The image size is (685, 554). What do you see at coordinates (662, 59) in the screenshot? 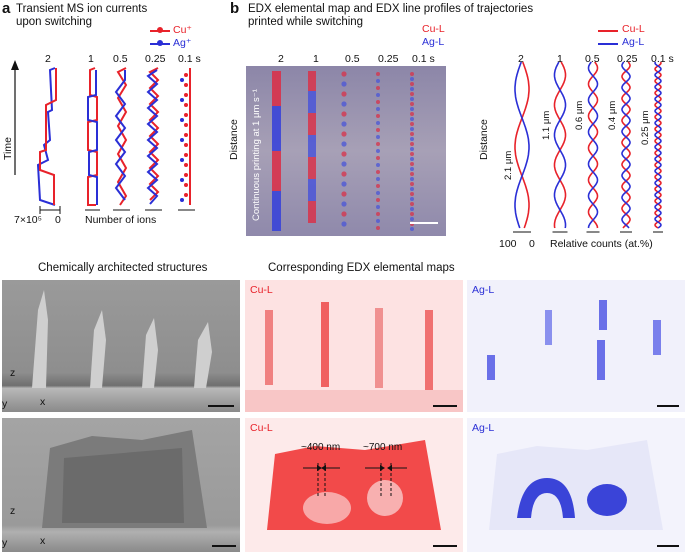
I see `panel-b-prof-col-01: 0.1 s` at bounding box center [662, 59].